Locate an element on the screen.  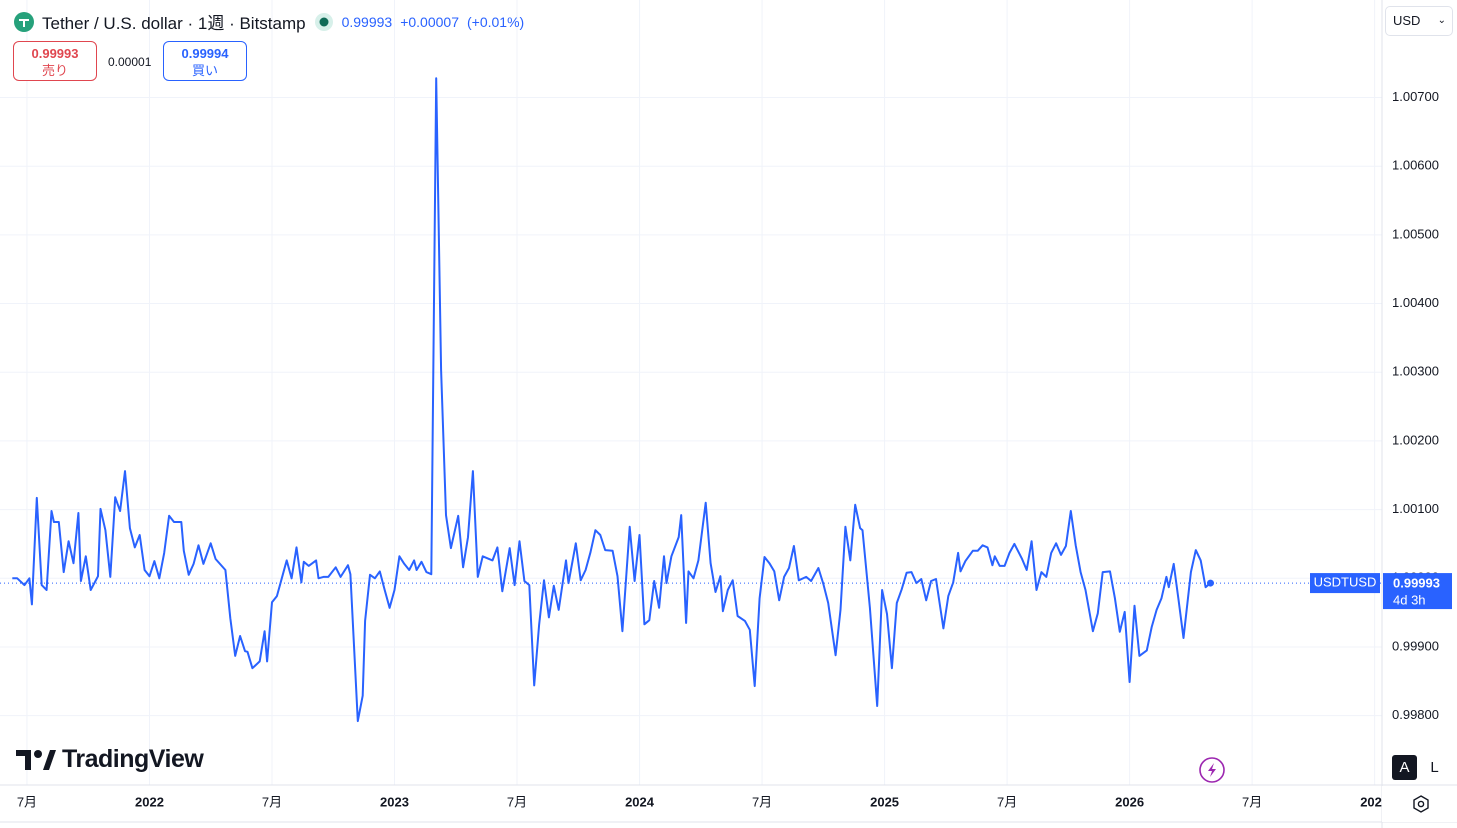
symbol-title: Tether / U.S. dollar · 1週 · Bitstamp is located at coordinates (174, 23).